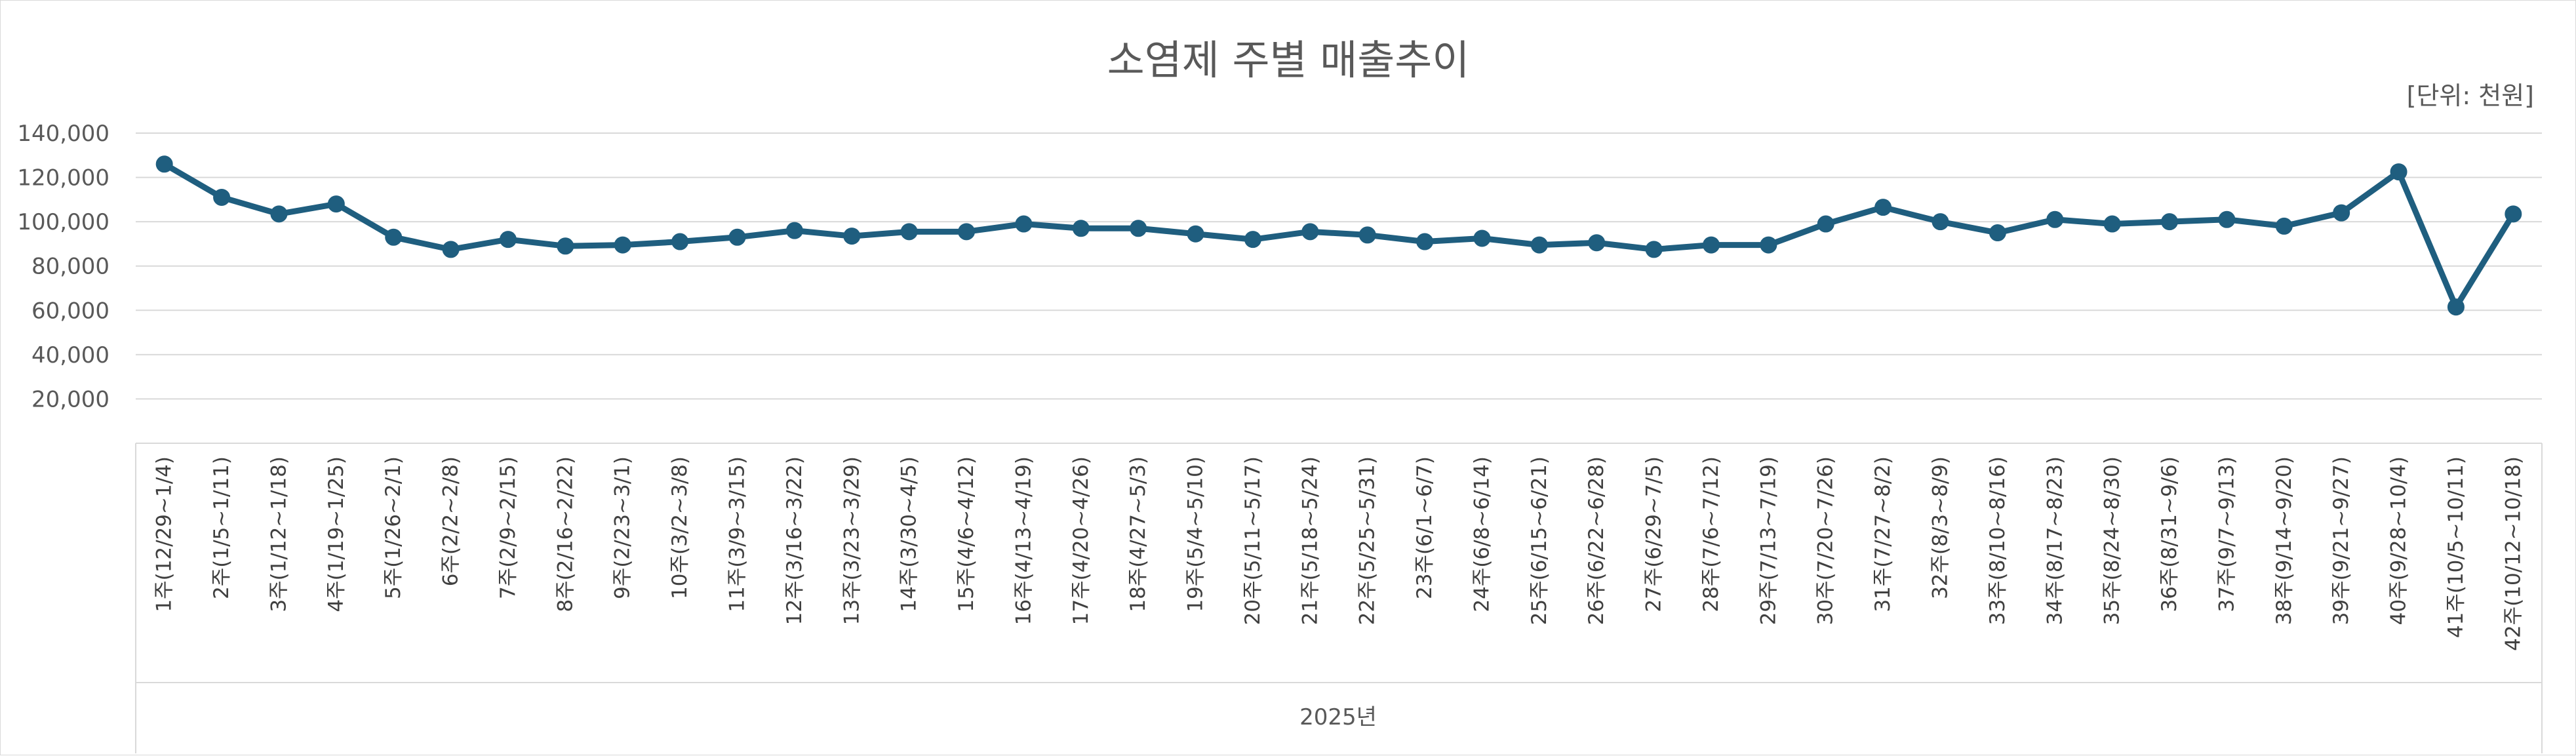  What do you see at coordinates (451, 521) in the screenshot?
I see `x-tick-label: 6주(2/2~2/8)` at bounding box center [451, 521].